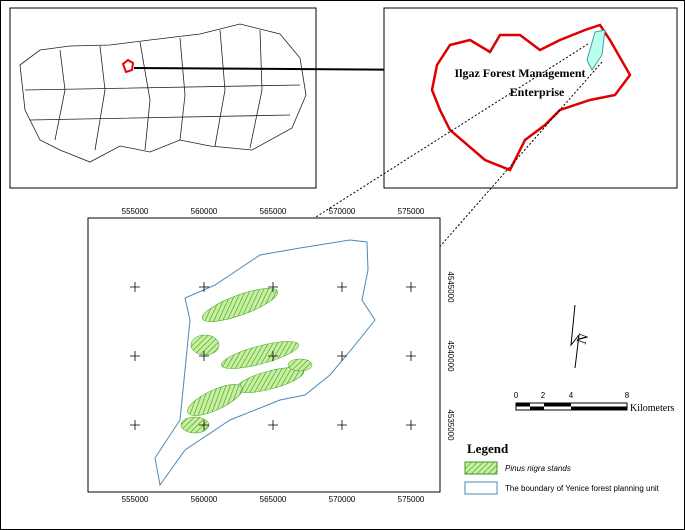  I want to click on scale-unit: Kilometers, so click(652, 408).